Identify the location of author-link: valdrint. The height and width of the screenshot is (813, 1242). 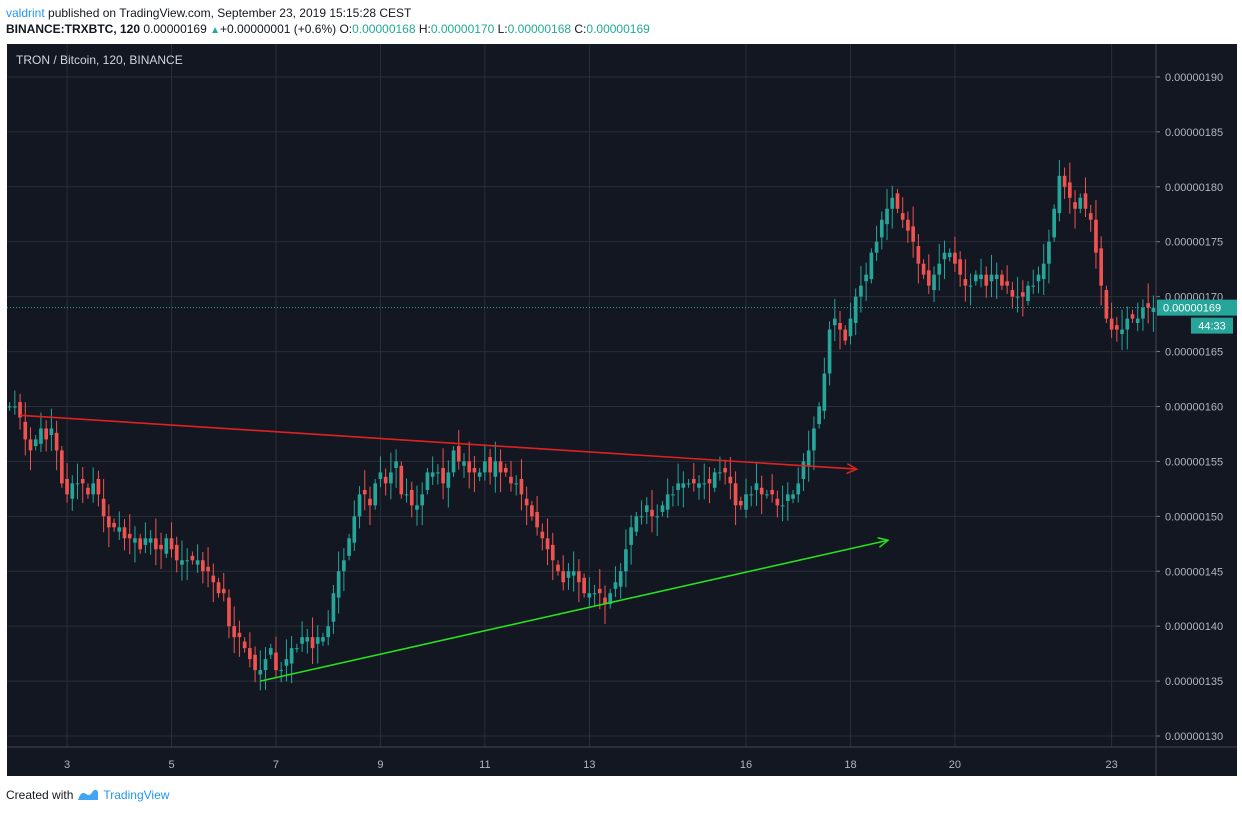
(25, 13).